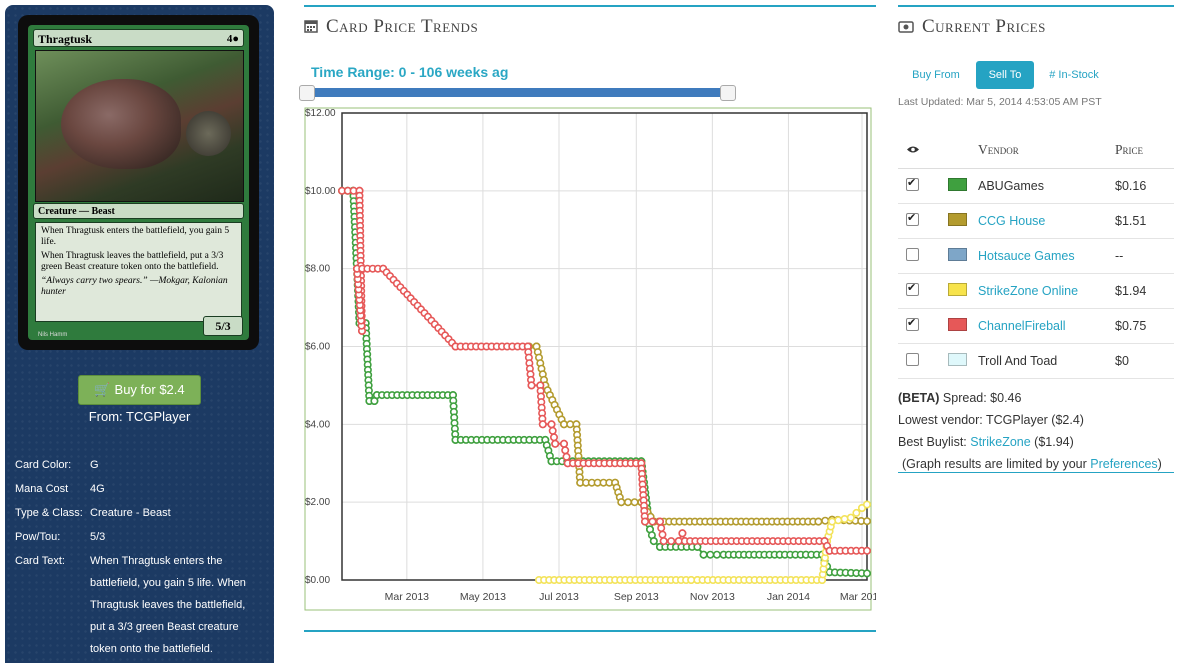 This screenshot has height=663, width=1194. I want to click on vendor-link: Hotsauce Games, so click(1026, 256).